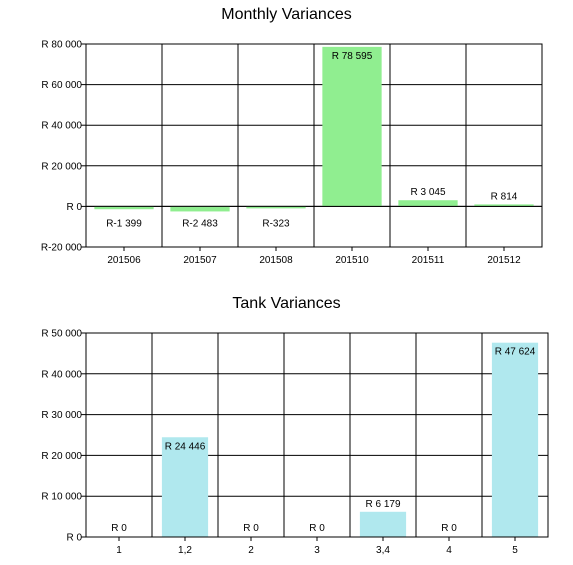  I want to click on y-tick-label: R 10 000, so click(61, 497).